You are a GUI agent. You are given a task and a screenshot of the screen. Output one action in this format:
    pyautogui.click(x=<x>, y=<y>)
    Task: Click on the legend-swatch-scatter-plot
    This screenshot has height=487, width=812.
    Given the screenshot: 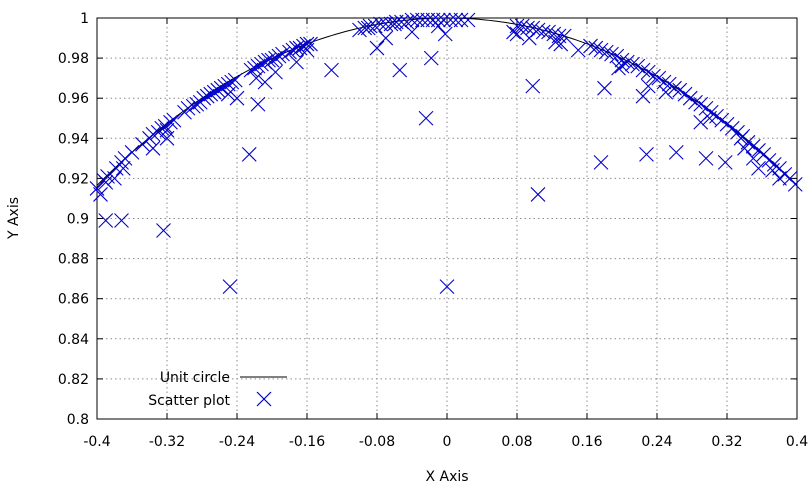 What is the action you would take?
    pyautogui.click(x=264, y=399)
    